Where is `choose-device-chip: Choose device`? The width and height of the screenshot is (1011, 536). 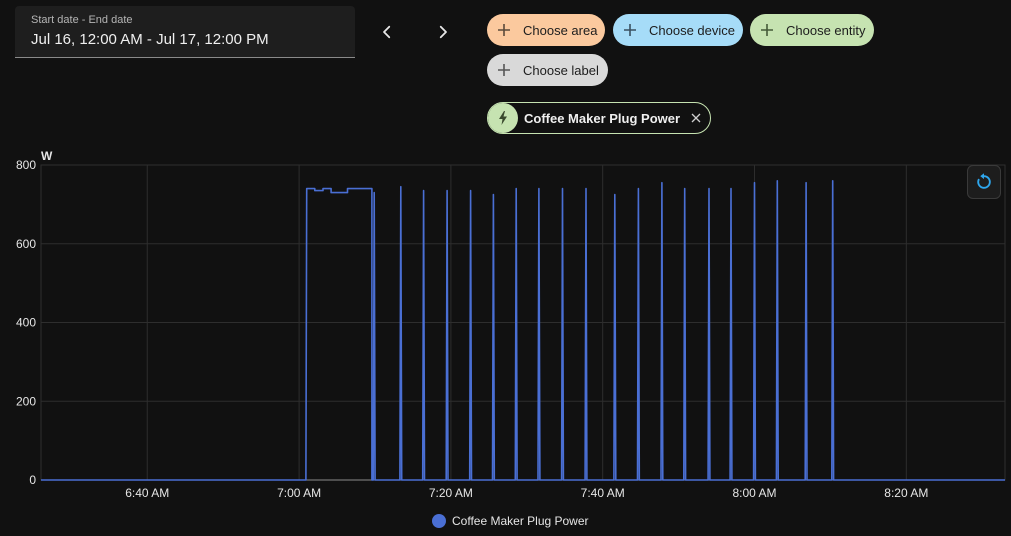 choose-device-chip: Choose device is located at coordinates (678, 30).